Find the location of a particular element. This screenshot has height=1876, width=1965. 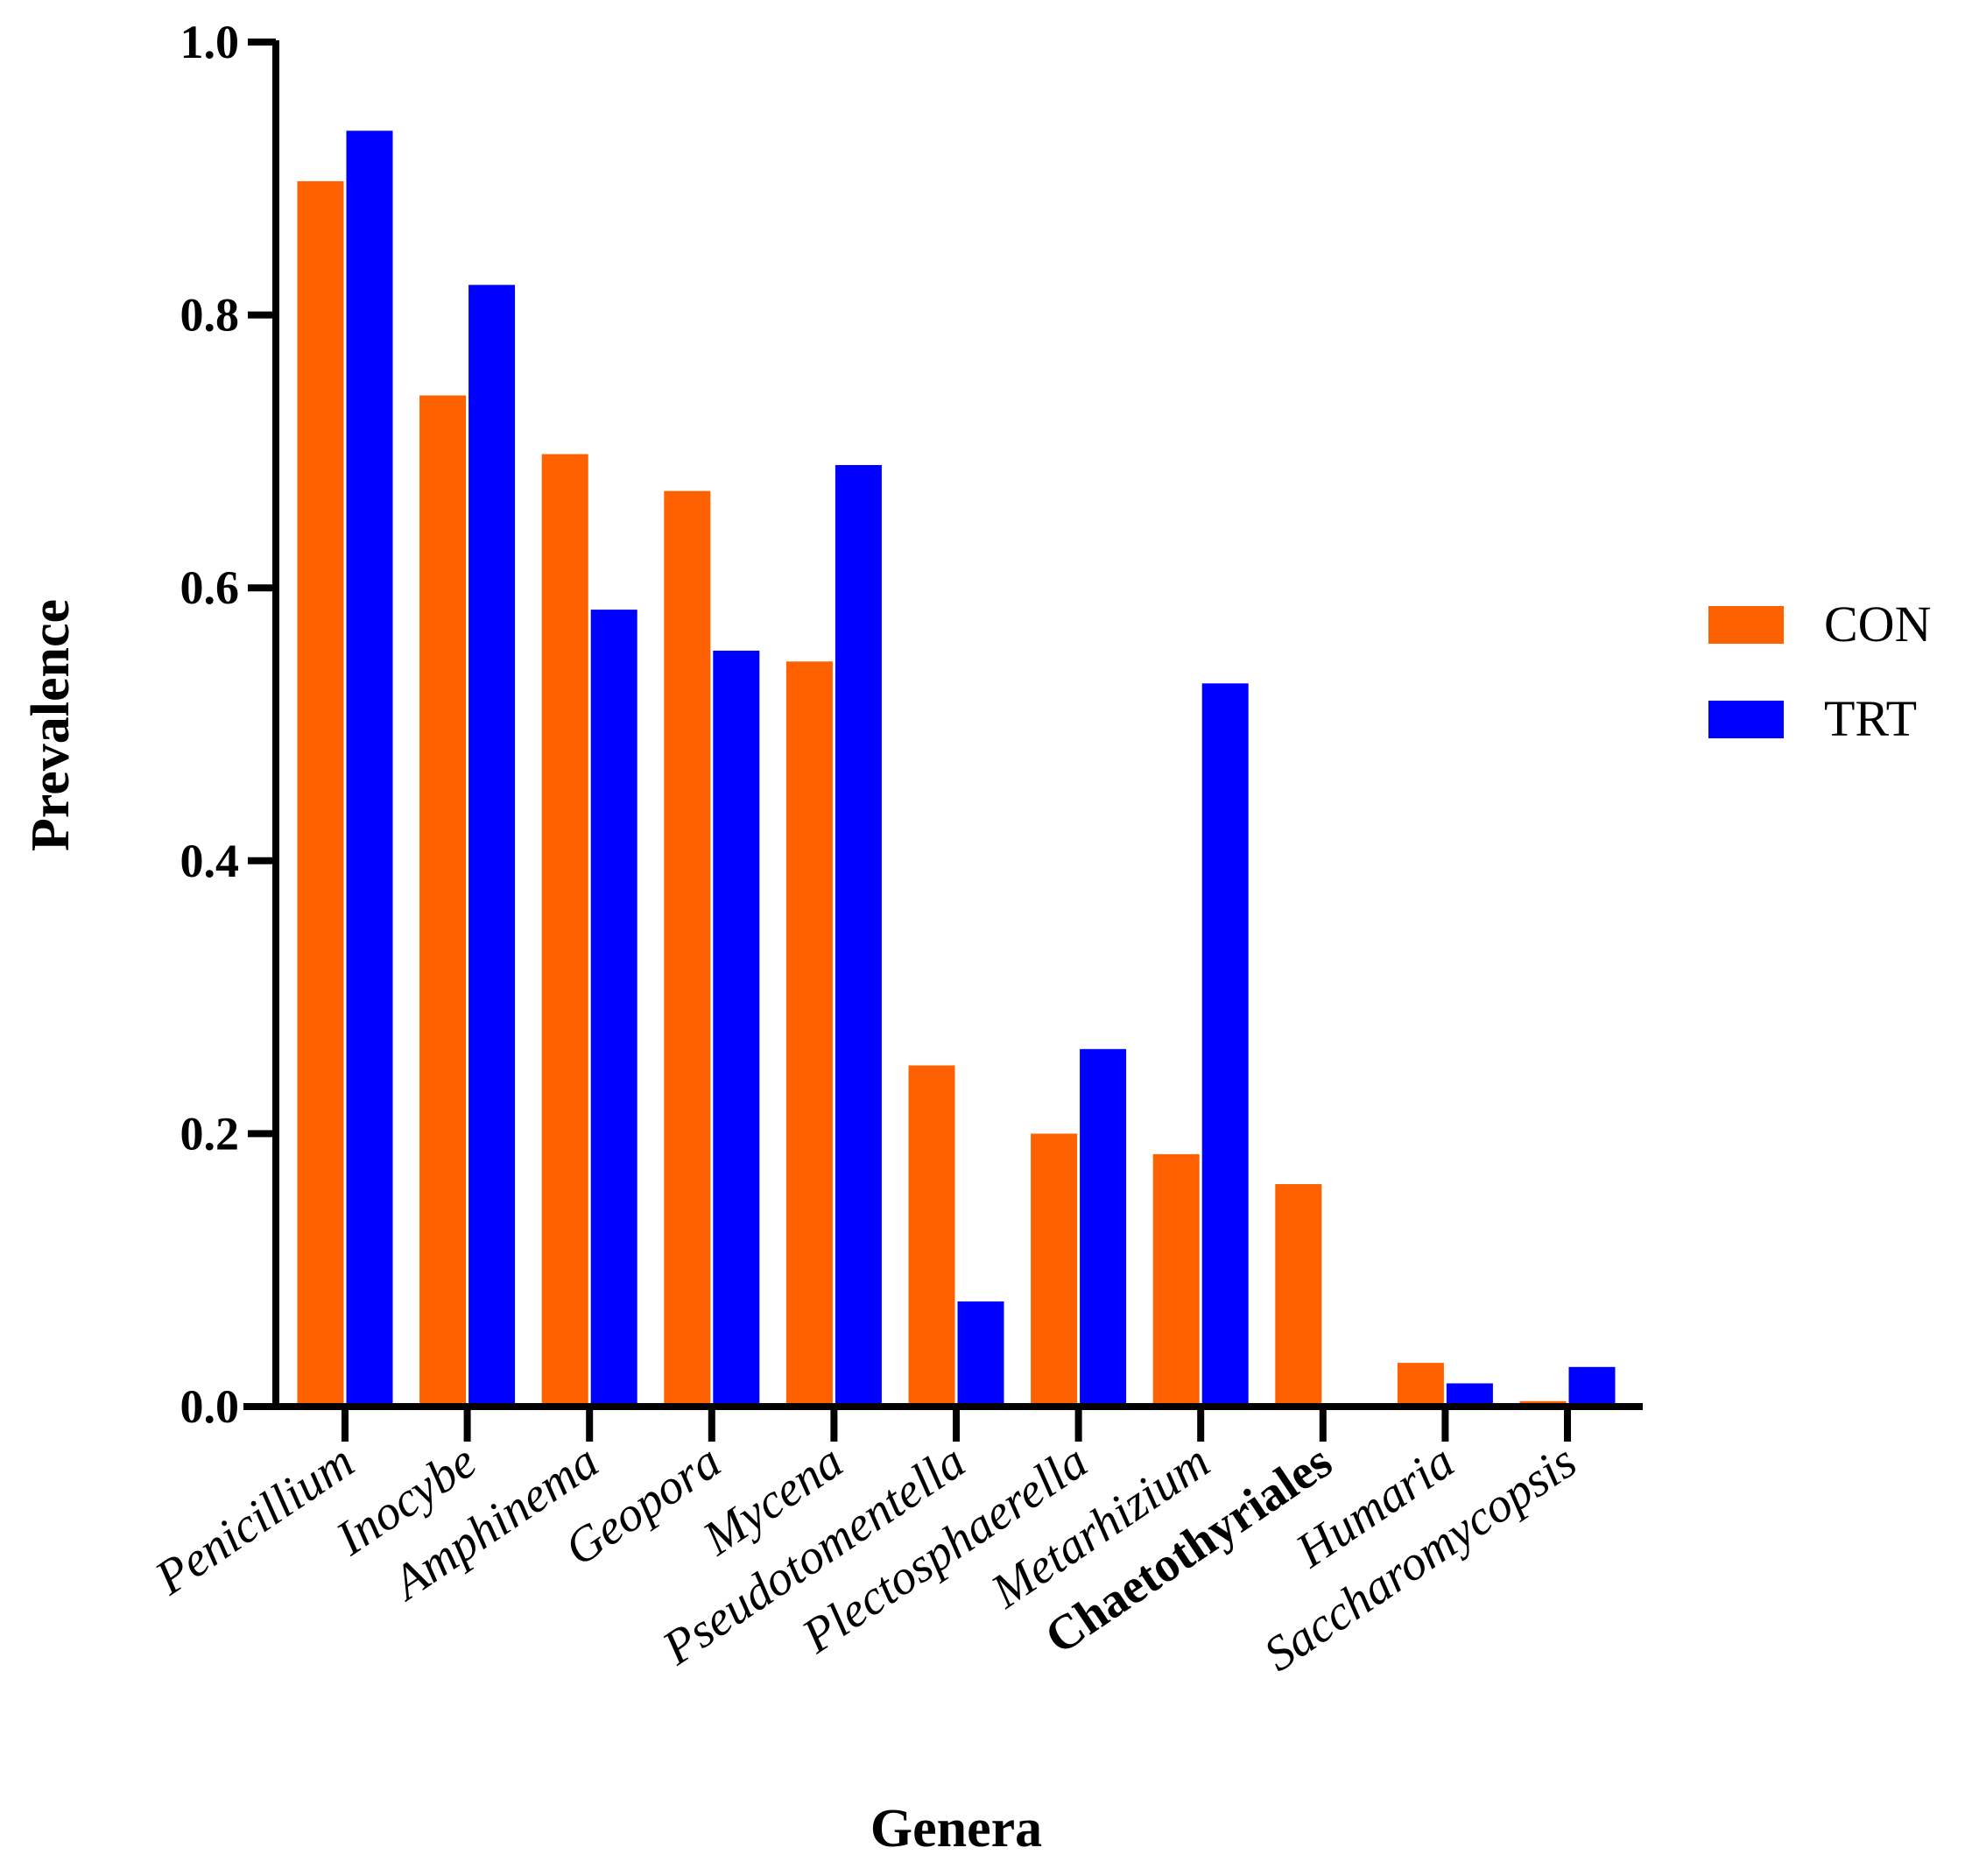

legend-label-con: CON is located at coordinates (1877, 624).